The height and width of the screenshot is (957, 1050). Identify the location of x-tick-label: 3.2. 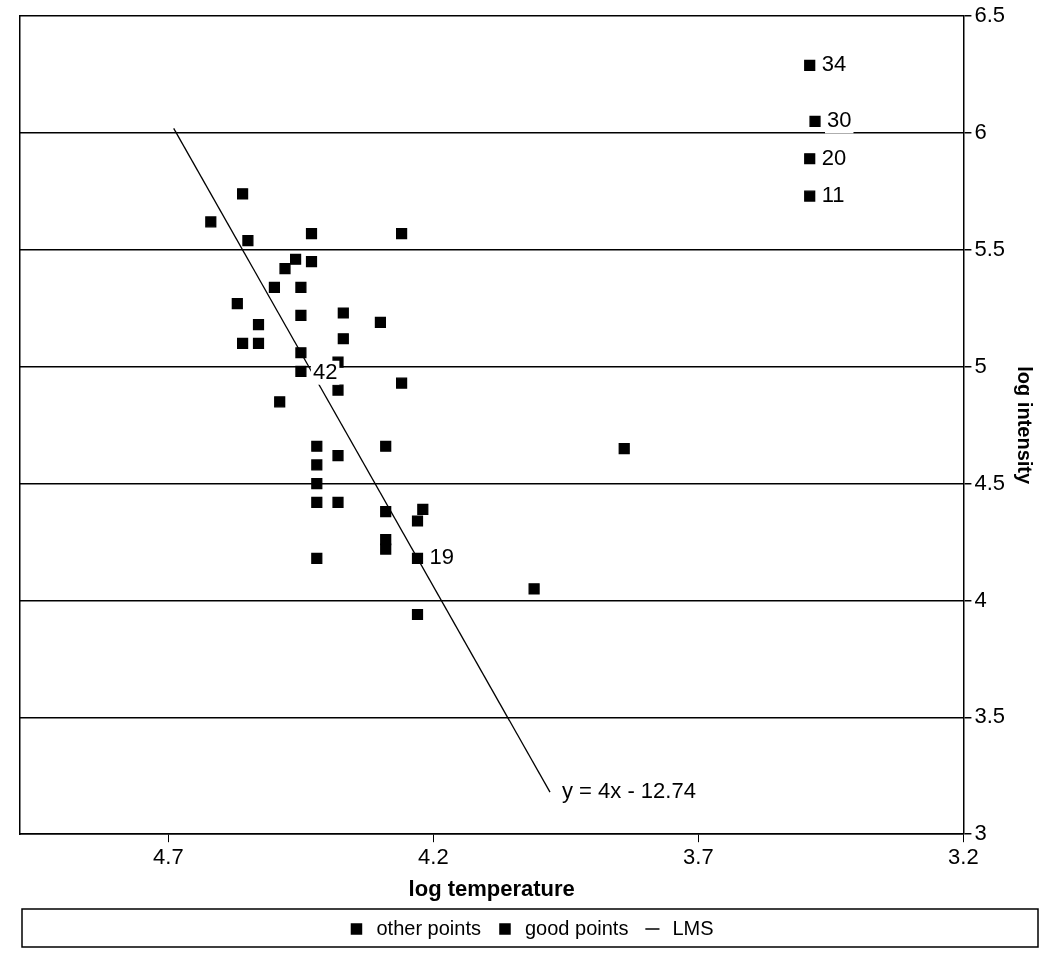
(963, 857).